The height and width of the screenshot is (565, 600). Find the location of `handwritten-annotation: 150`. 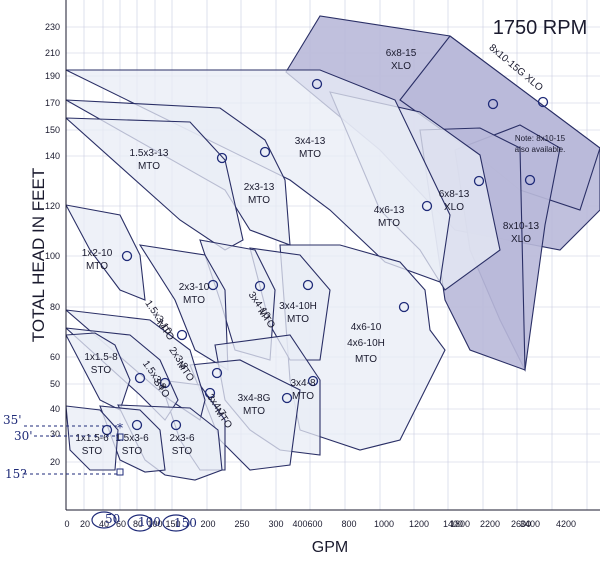

handwritten-annotation: 150 is located at coordinates (185, 523).